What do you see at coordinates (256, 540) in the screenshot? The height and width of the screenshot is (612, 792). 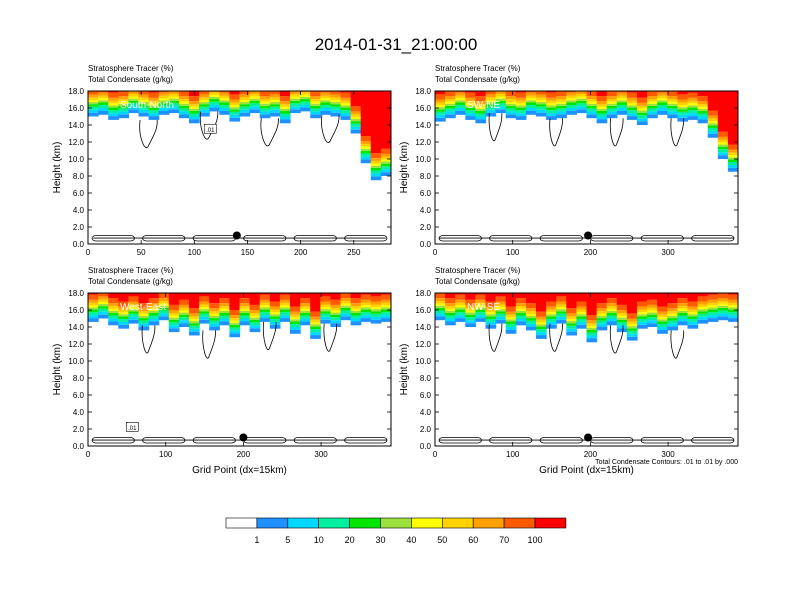 I see `colorbar-label: 1` at bounding box center [256, 540].